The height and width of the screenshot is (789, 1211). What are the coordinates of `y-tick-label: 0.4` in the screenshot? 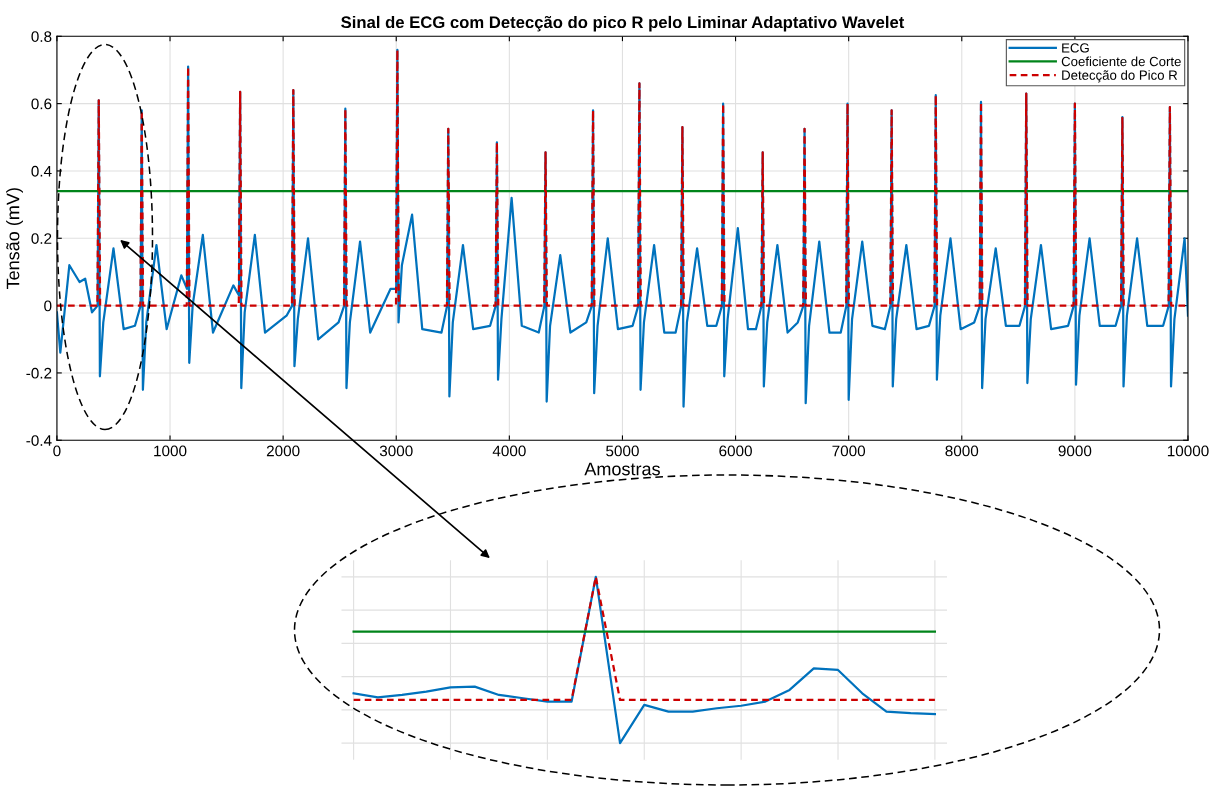 It's located at (41, 171).